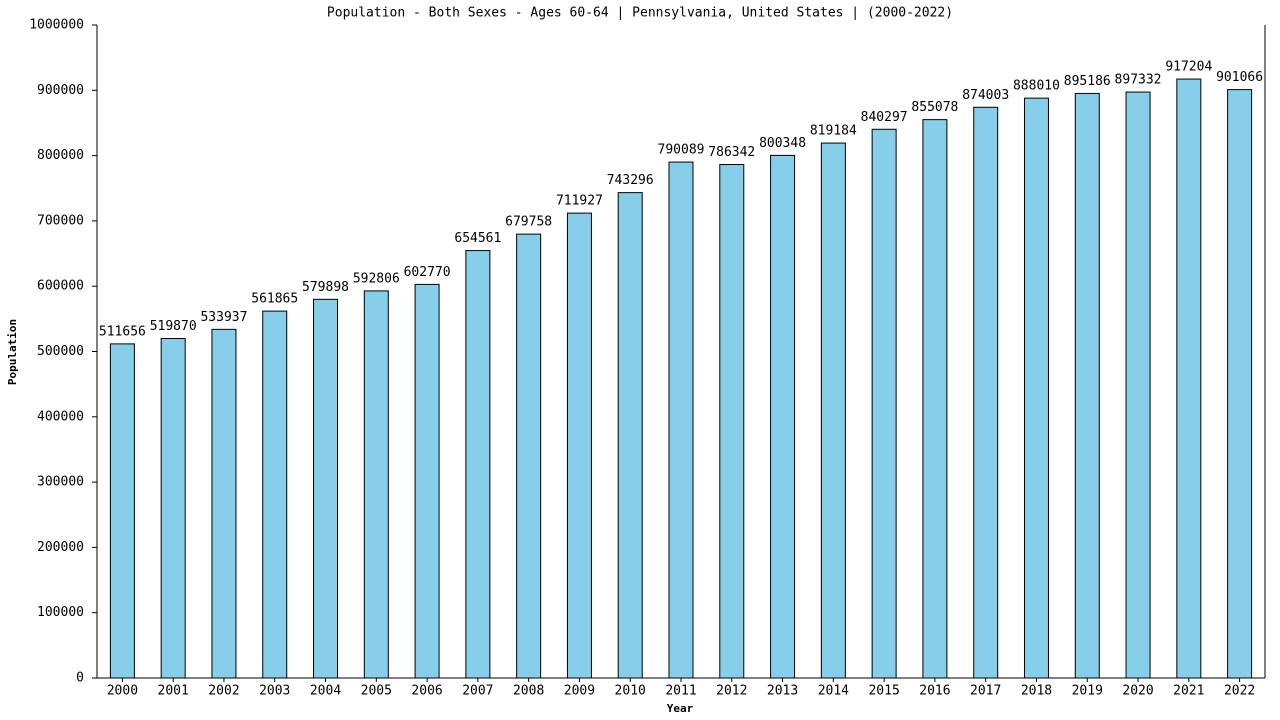  I want to click on x-tick-label: 2012, so click(731, 691).